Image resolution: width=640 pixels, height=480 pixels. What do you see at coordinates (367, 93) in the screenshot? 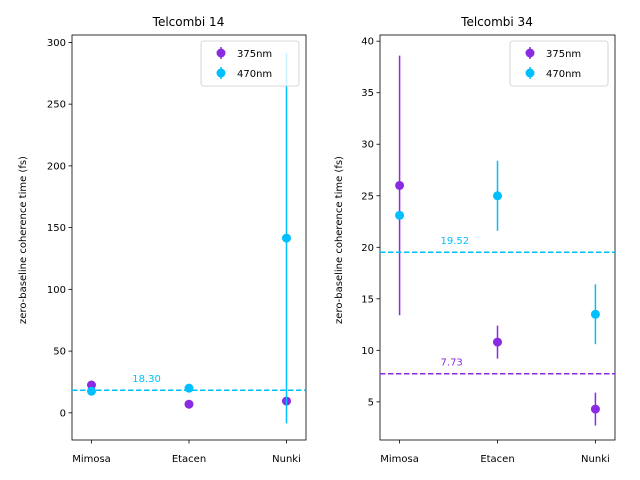
I see `y-tick-label: 35` at bounding box center [367, 93].